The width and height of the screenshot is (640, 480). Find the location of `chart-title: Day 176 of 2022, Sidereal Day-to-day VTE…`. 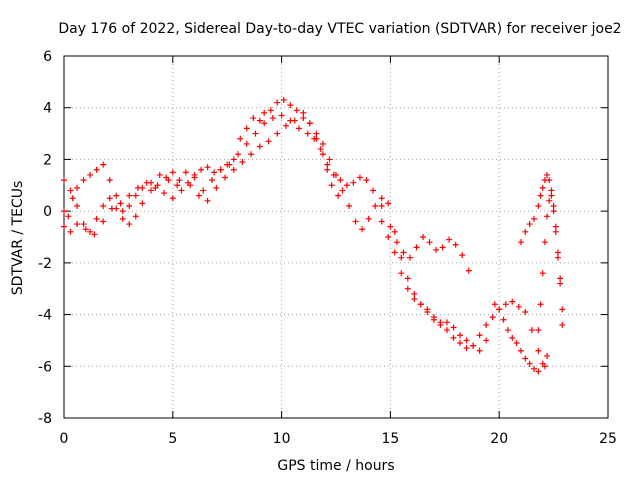

chart-title: Day 176 of 2022, Sidereal Day-to-day VTE… is located at coordinates (339, 29).